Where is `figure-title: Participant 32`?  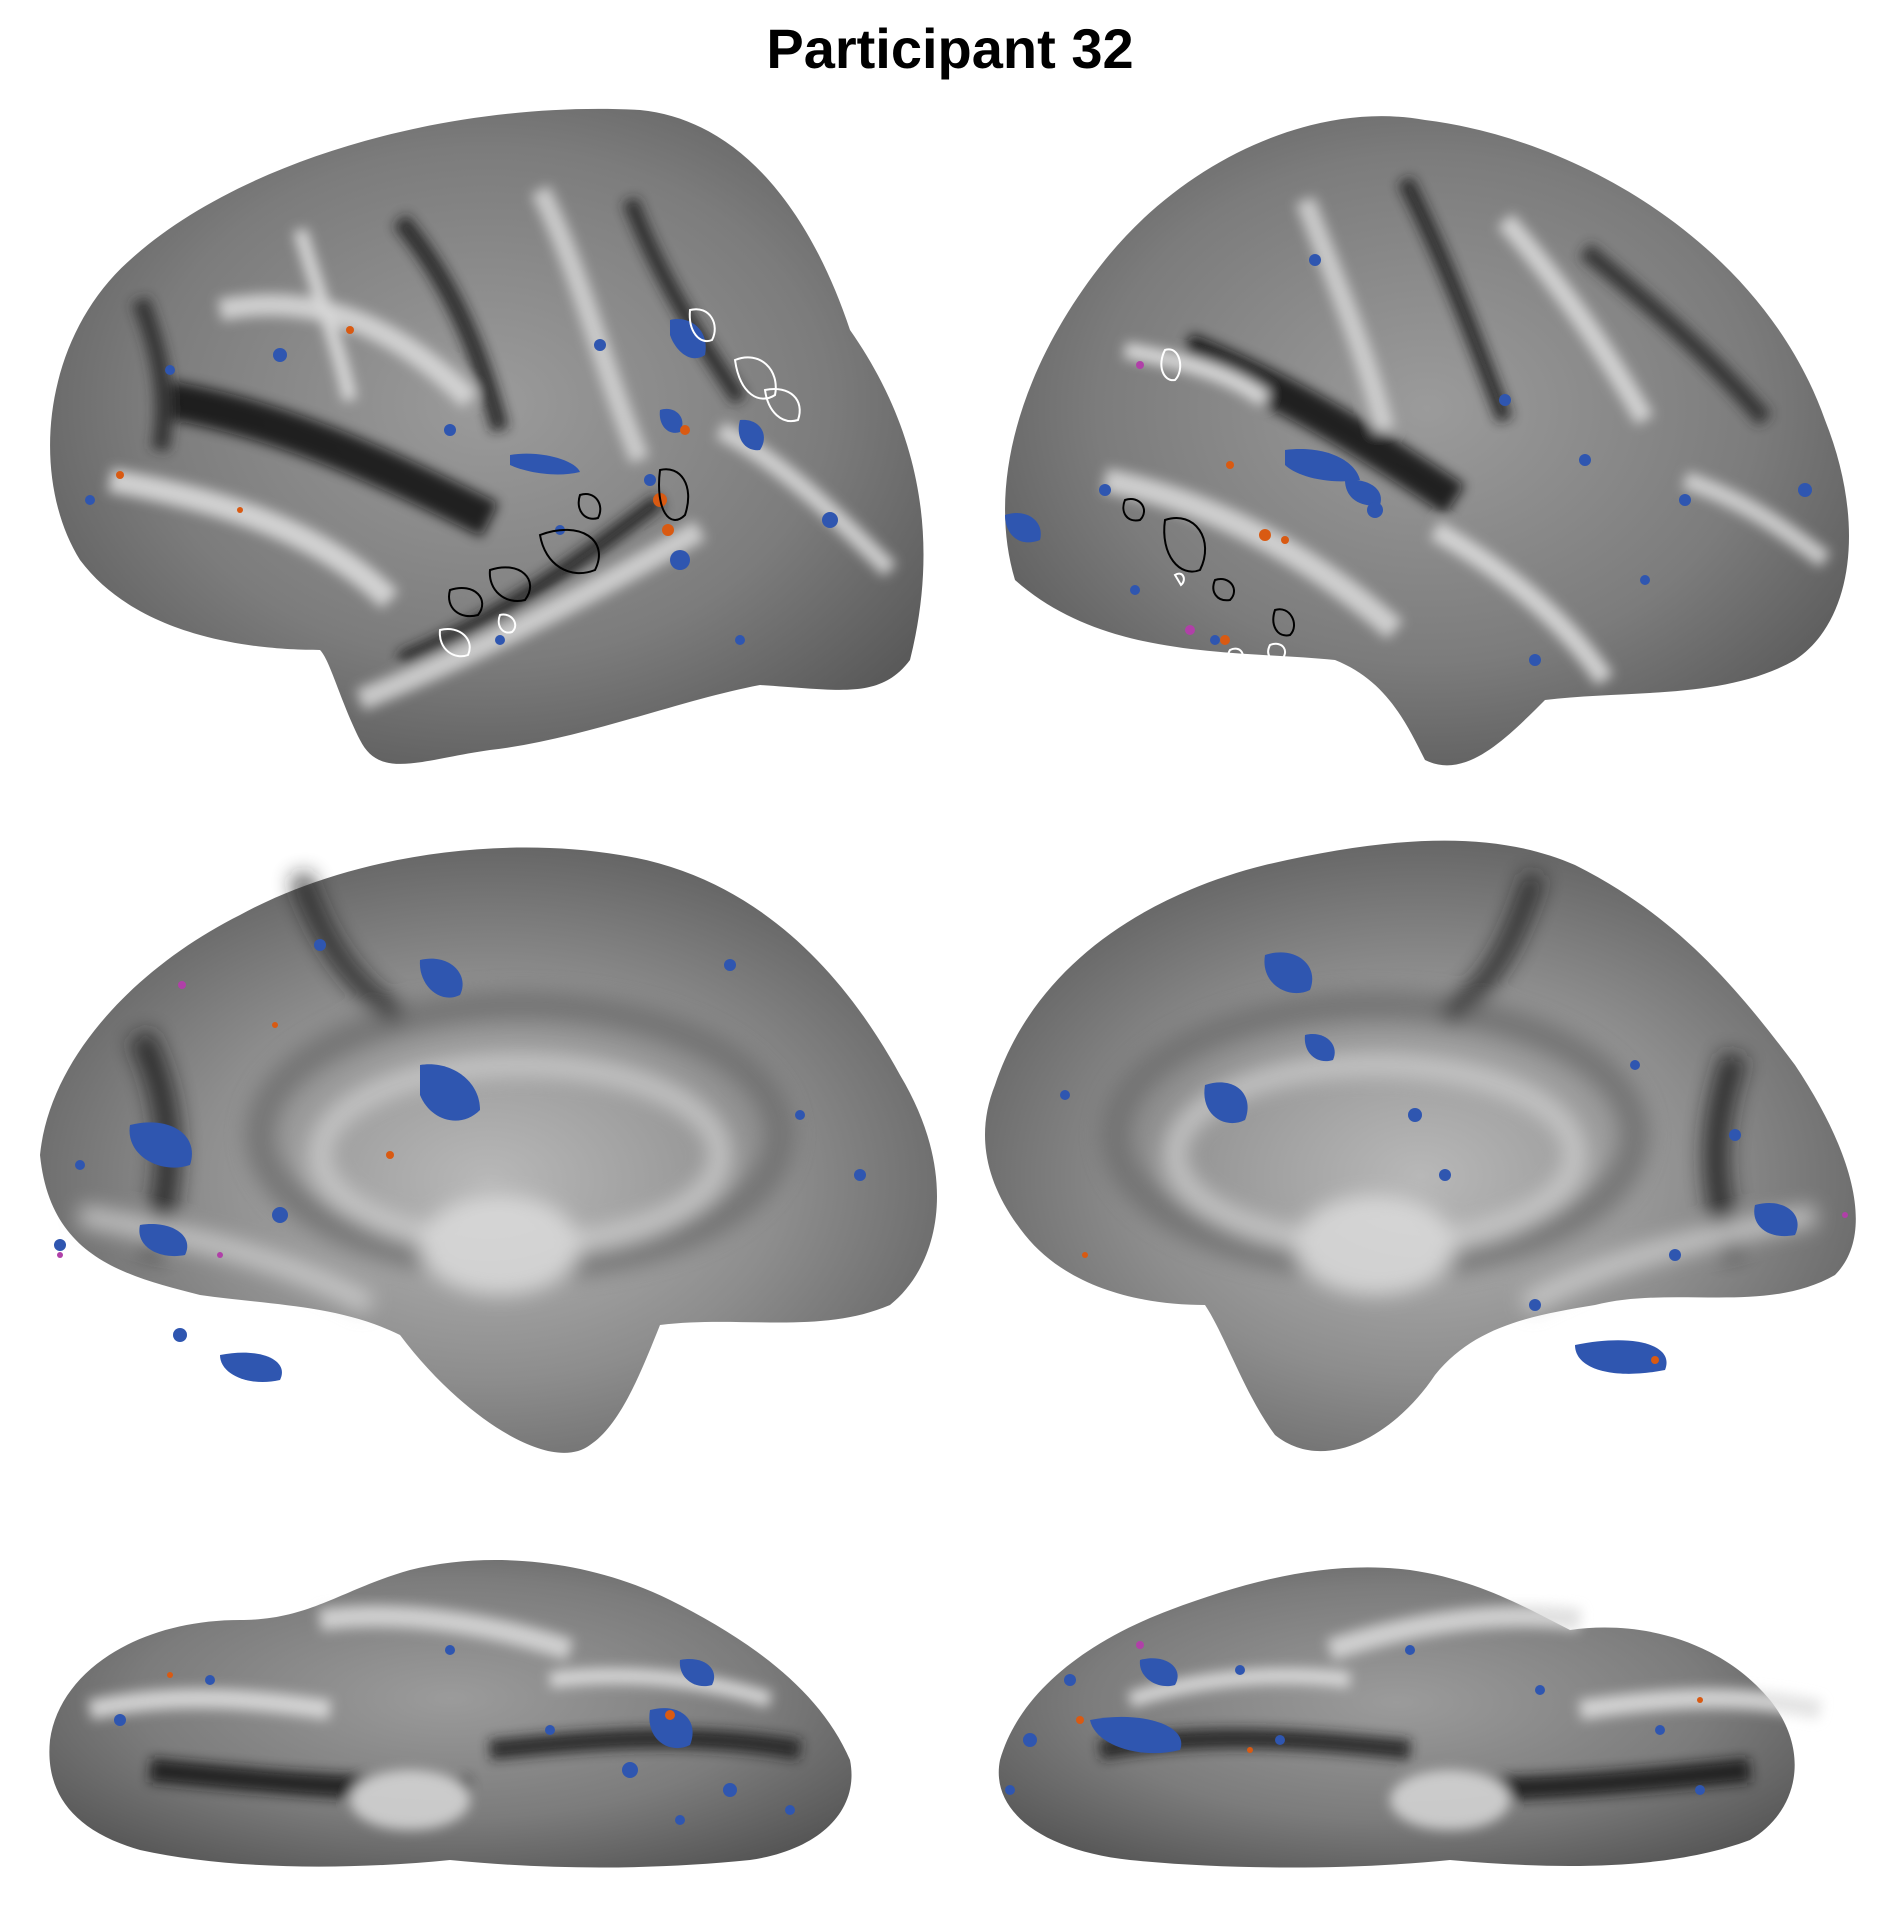
figure-title: Participant 32 is located at coordinates (950, 48).